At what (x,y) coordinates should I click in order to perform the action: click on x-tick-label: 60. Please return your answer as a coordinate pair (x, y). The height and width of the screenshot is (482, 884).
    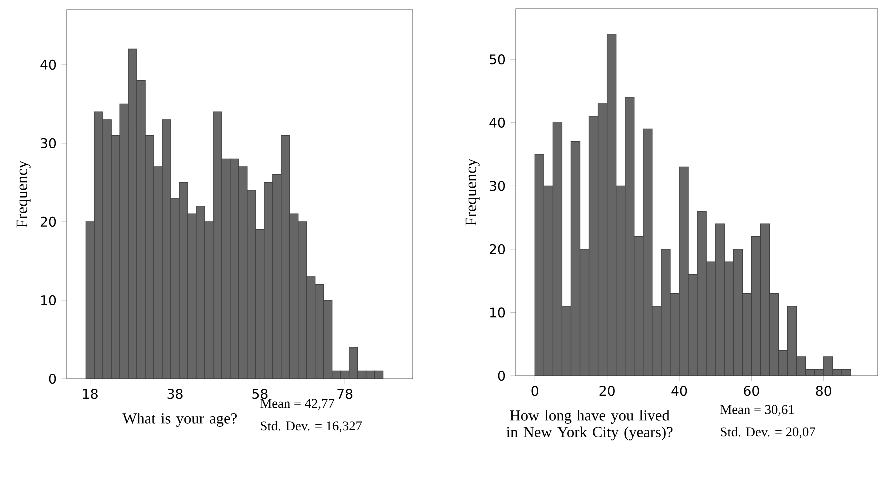
    Looking at the image, I should click on (752, 391).